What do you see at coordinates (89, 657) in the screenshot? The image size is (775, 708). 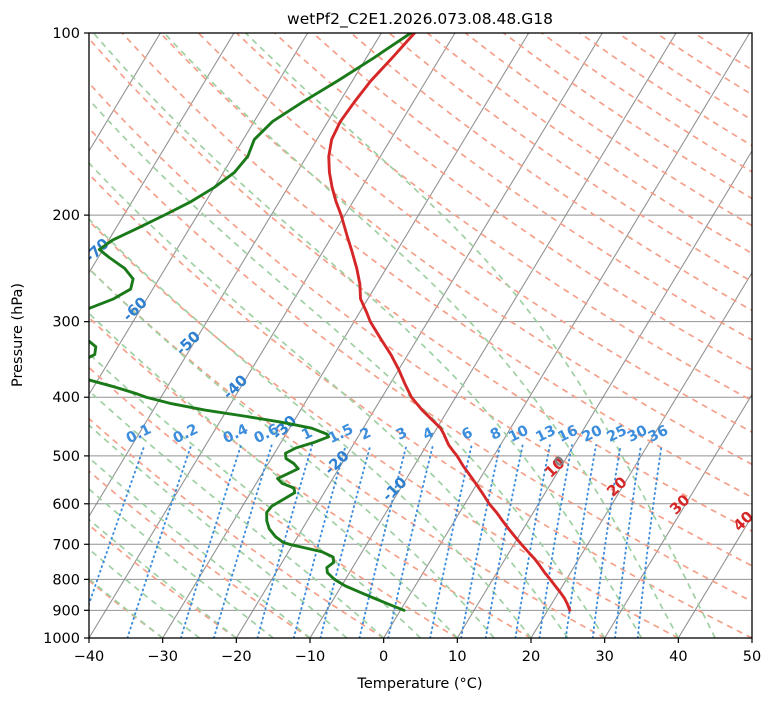 I see `x-tick-label: −40` at bounding box center [89, 657].